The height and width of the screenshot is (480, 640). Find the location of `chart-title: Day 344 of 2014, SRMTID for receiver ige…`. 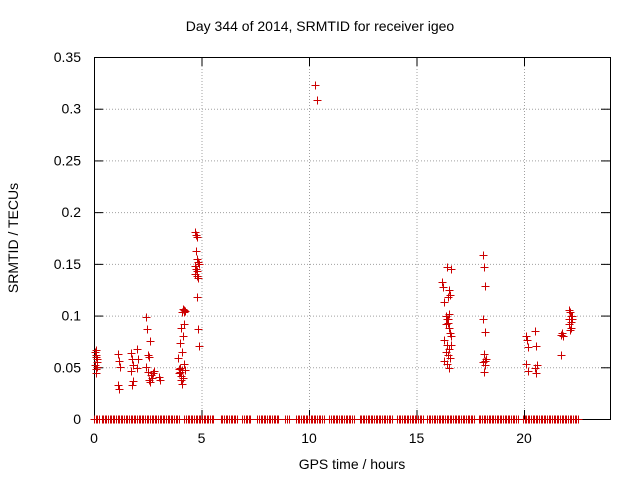

chart-title: Day 344 of 2014, SRMTID for receiver ige… is located at coordinates (320, 26).